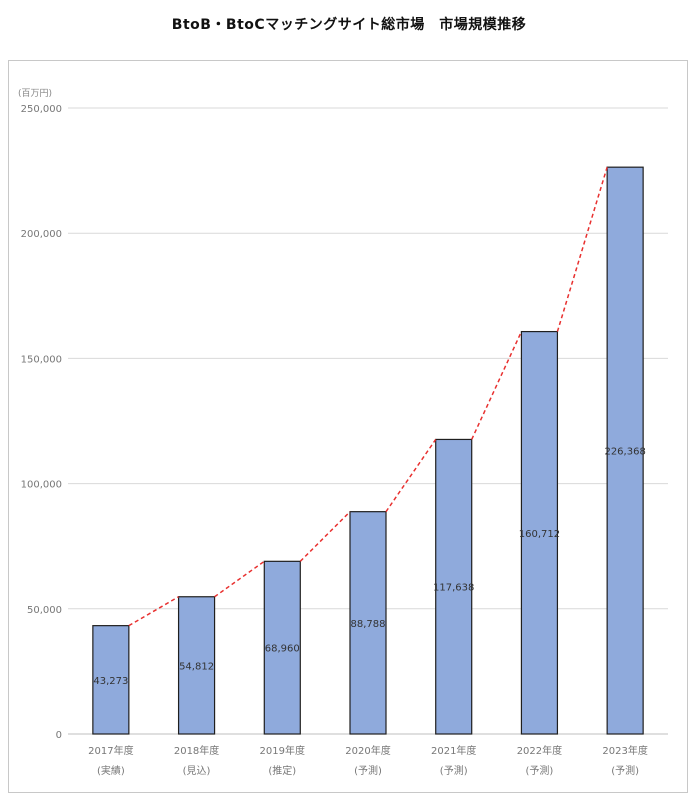 This screenshot has width=698, height=806. What do you see at coordinates (453, 750) in the screenshot?
I see `x-tick-label: 2021年度` at bounding box center [453, 750].